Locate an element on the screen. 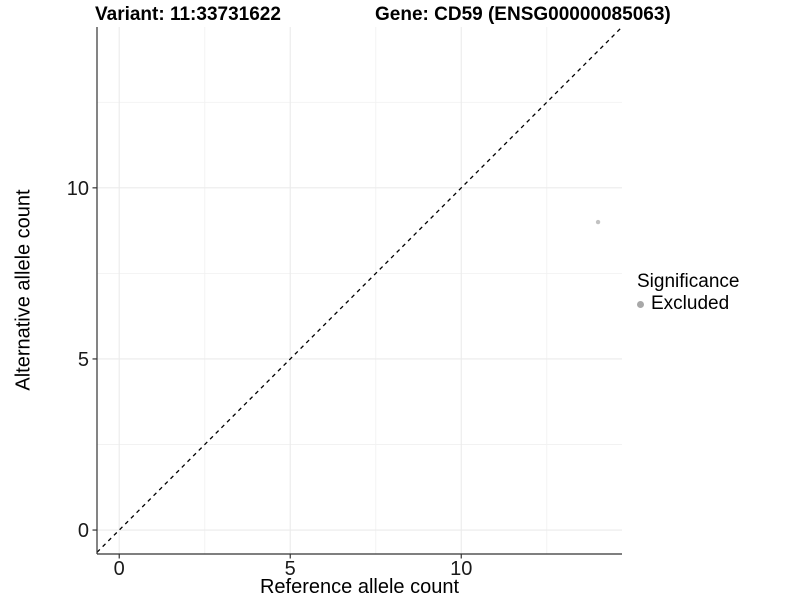  legend-item-excluded: Excluded is located at coordinates (688, 304).